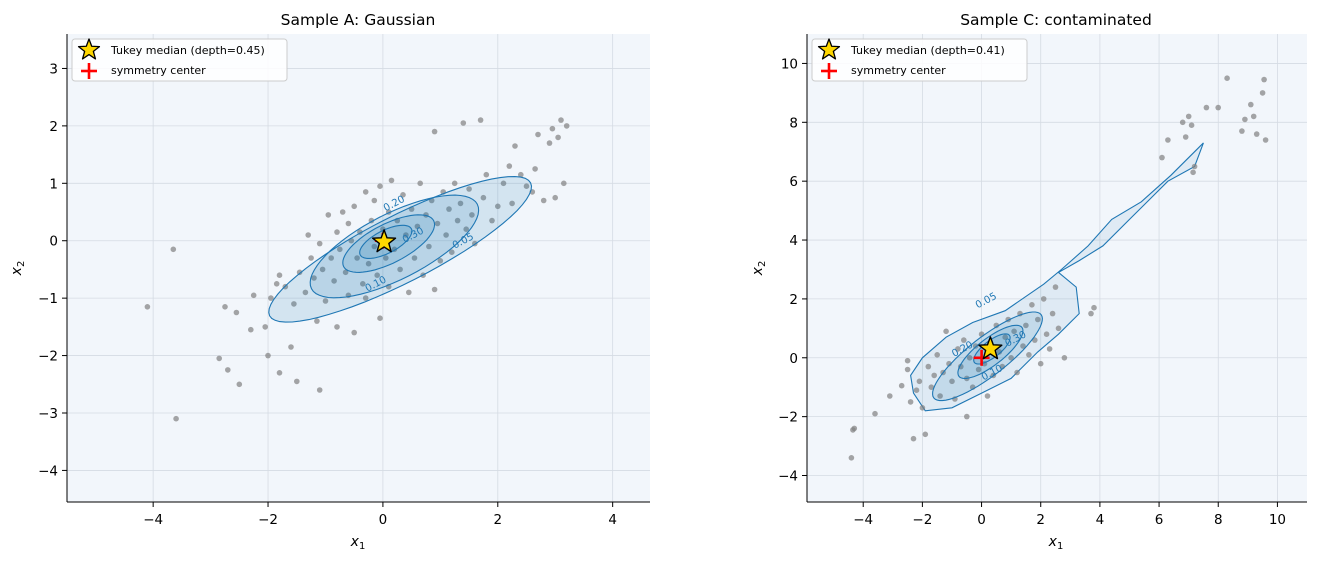  Describe the element at coordinates (922, 520) in the screenshot. I see `x-tick-label: −2` at that location.